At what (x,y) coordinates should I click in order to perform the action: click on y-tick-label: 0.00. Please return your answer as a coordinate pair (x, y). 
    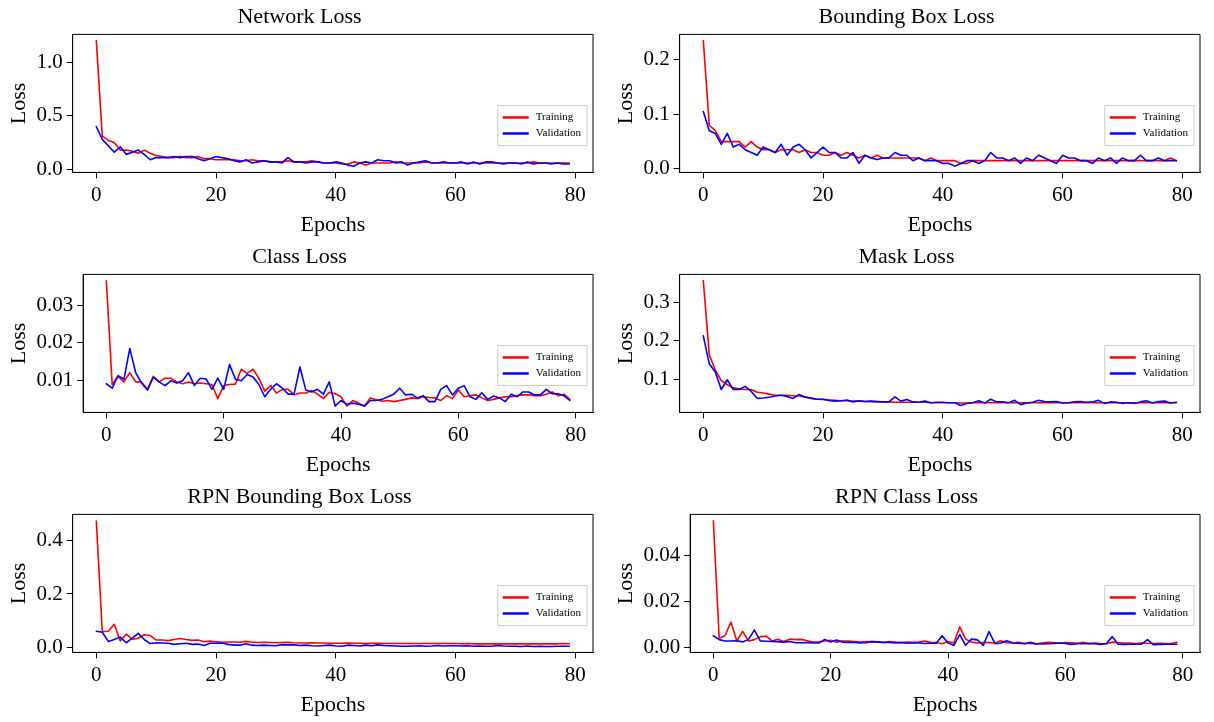
    Looking at the image, I should click on (662, 645).